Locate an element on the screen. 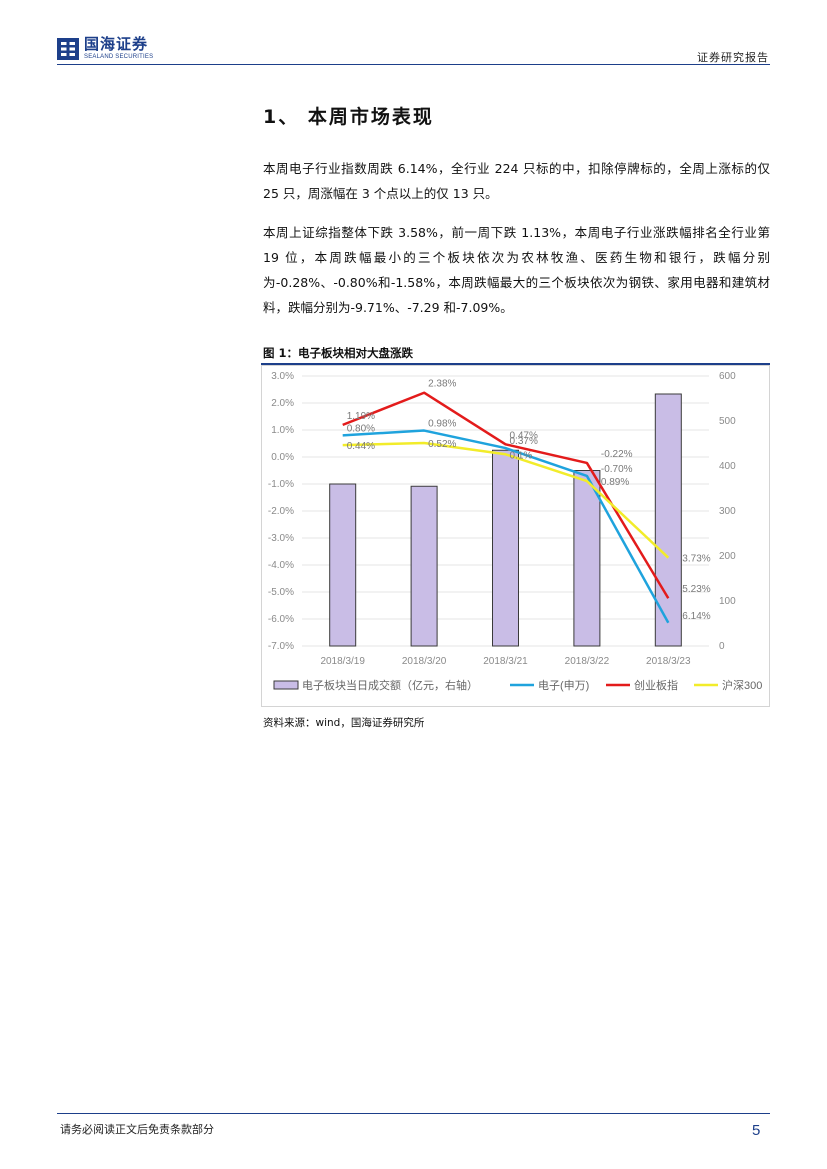 The width and height of the screenshot is (827, 1169). data-label: 5.23% is located at coordinates (696, 589).